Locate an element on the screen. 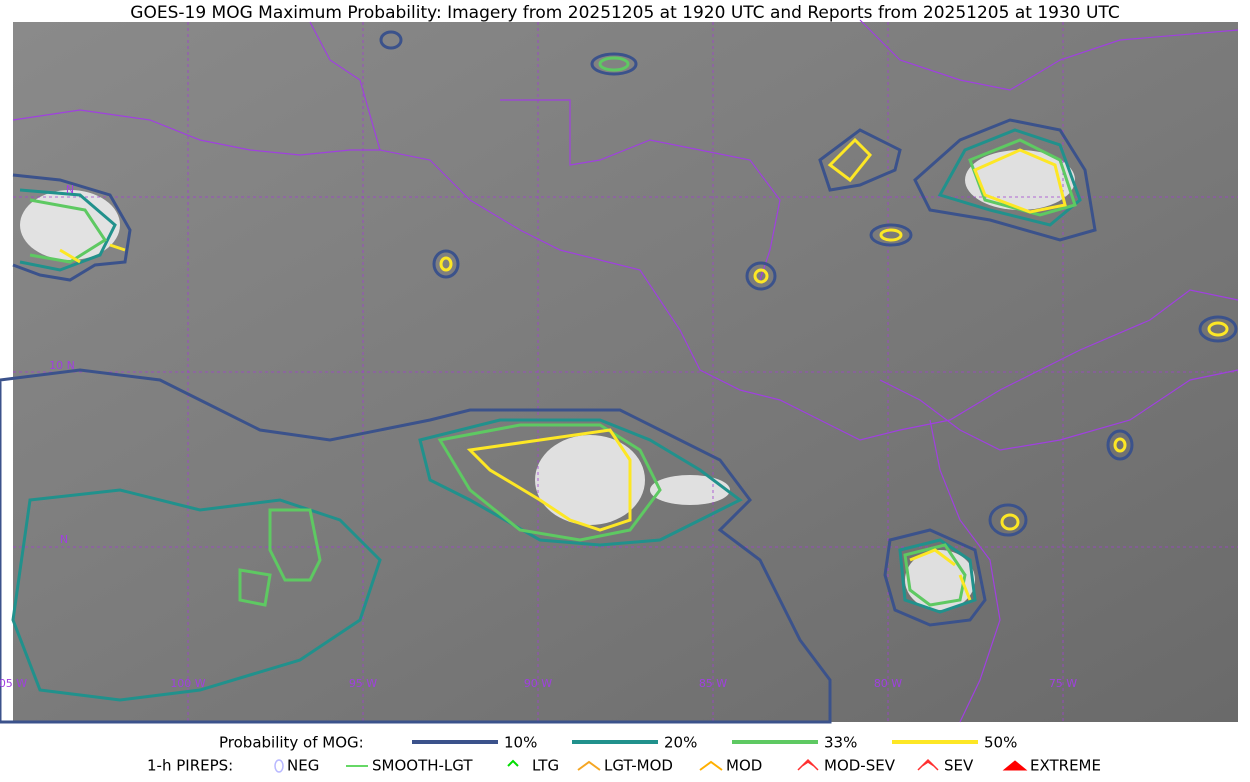 This screenshot has width=1250, height=782. legend-label: 20% is located at coordinates (680, 743).